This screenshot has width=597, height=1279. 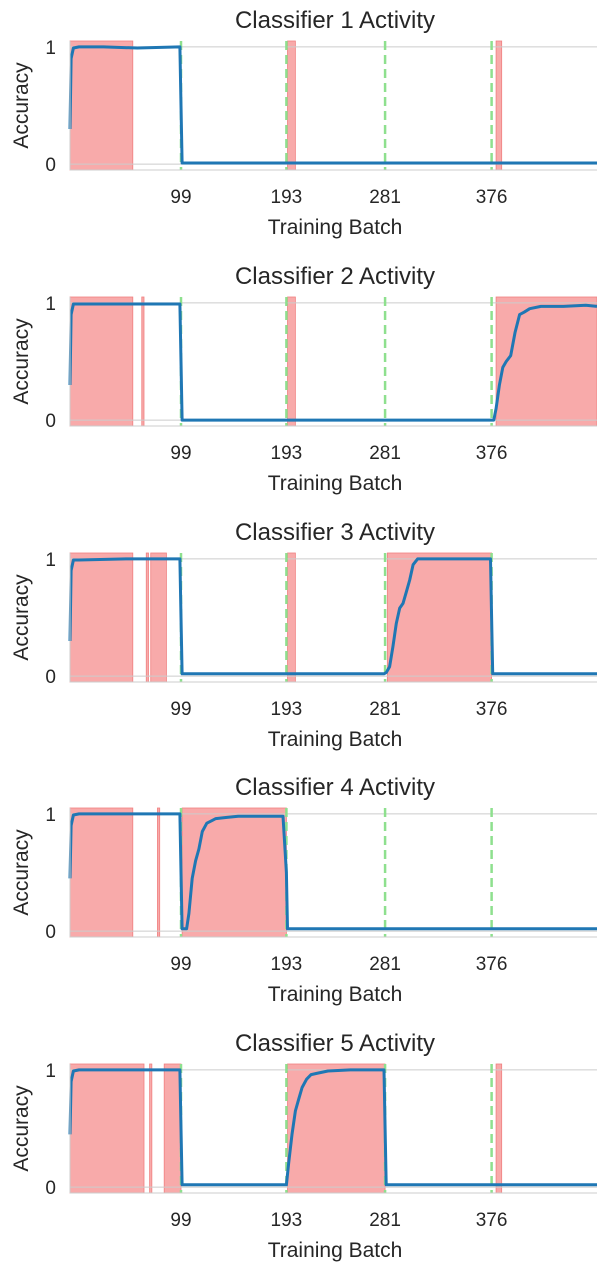 I want to click on chart-title: Classifier 4 Activity, so click(x=335, y=787).